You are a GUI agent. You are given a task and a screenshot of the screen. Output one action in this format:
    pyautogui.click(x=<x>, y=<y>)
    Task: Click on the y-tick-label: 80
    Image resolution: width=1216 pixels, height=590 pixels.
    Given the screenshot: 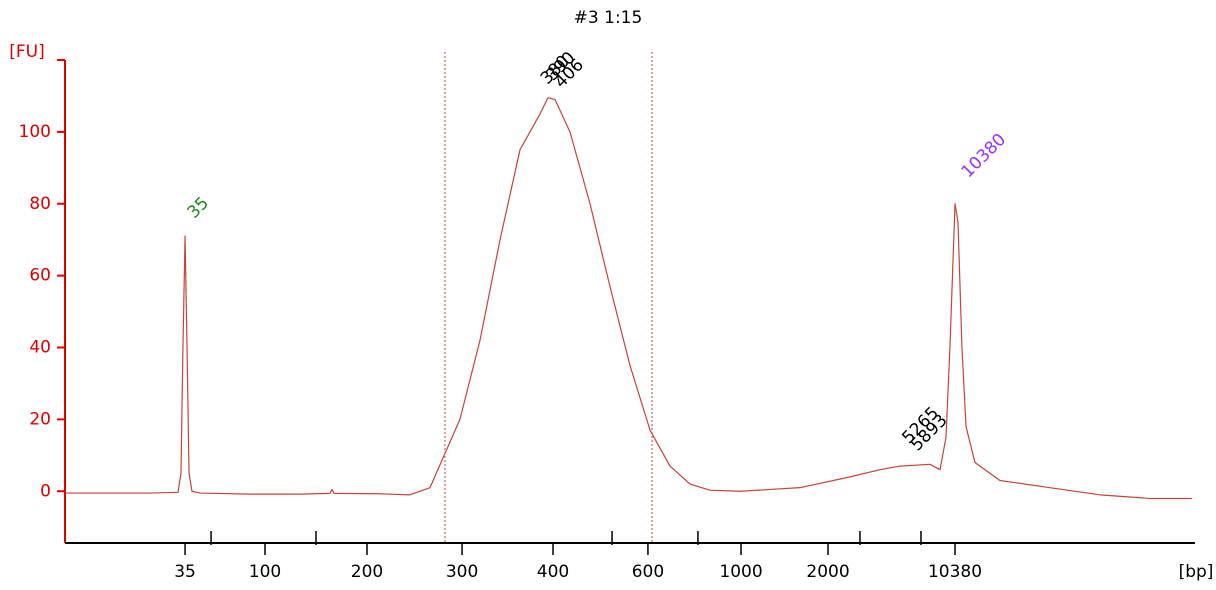 What is the action you would take?
    pyautogui.click(x=40, y=204)
    